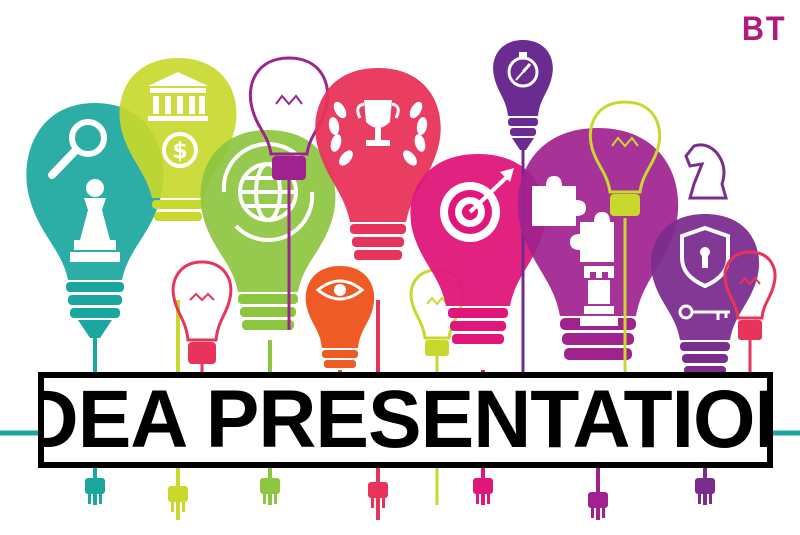 The width and height of the screenshot is (800, 535). I want to click on laurel-icon, so click(378, 133).